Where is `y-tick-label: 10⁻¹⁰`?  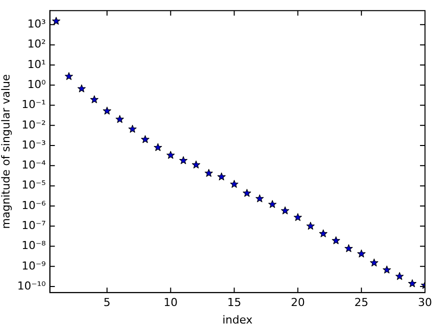
y-tick-label: 10⁻¹⁰ is located at coordinates (31, 285).